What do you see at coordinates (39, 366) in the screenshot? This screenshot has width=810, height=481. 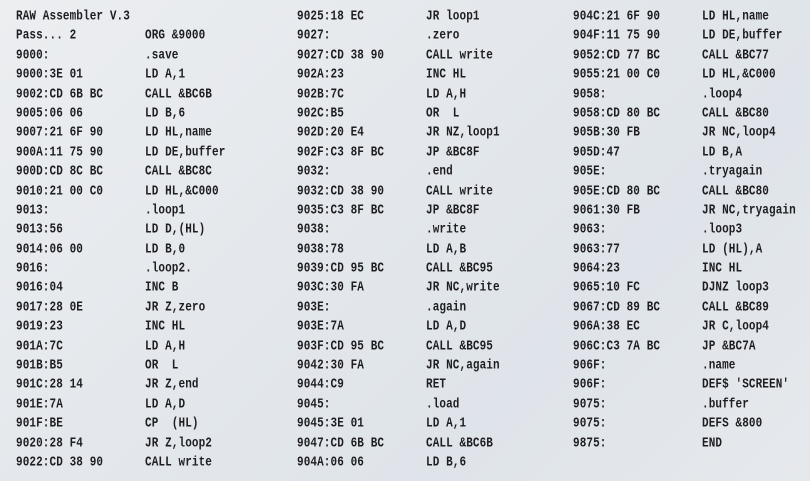 I see `address-bytes: 901B:B5` at bounding box center [39, 366].